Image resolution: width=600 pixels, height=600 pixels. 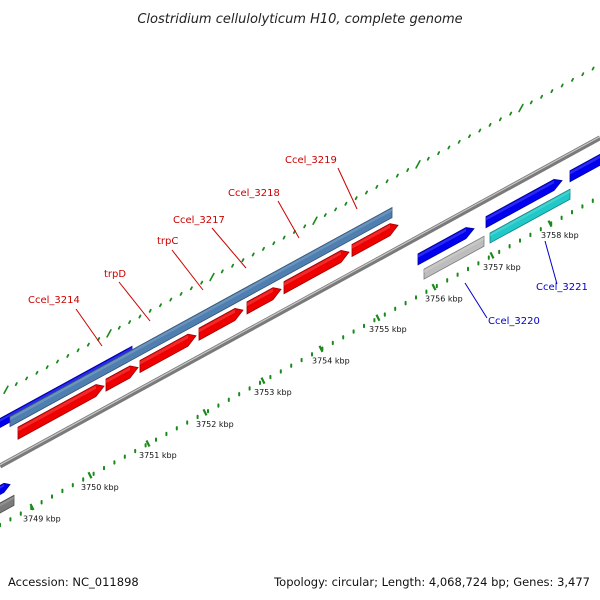 I want to click on backbone-segment, so click(x=7, y=504).